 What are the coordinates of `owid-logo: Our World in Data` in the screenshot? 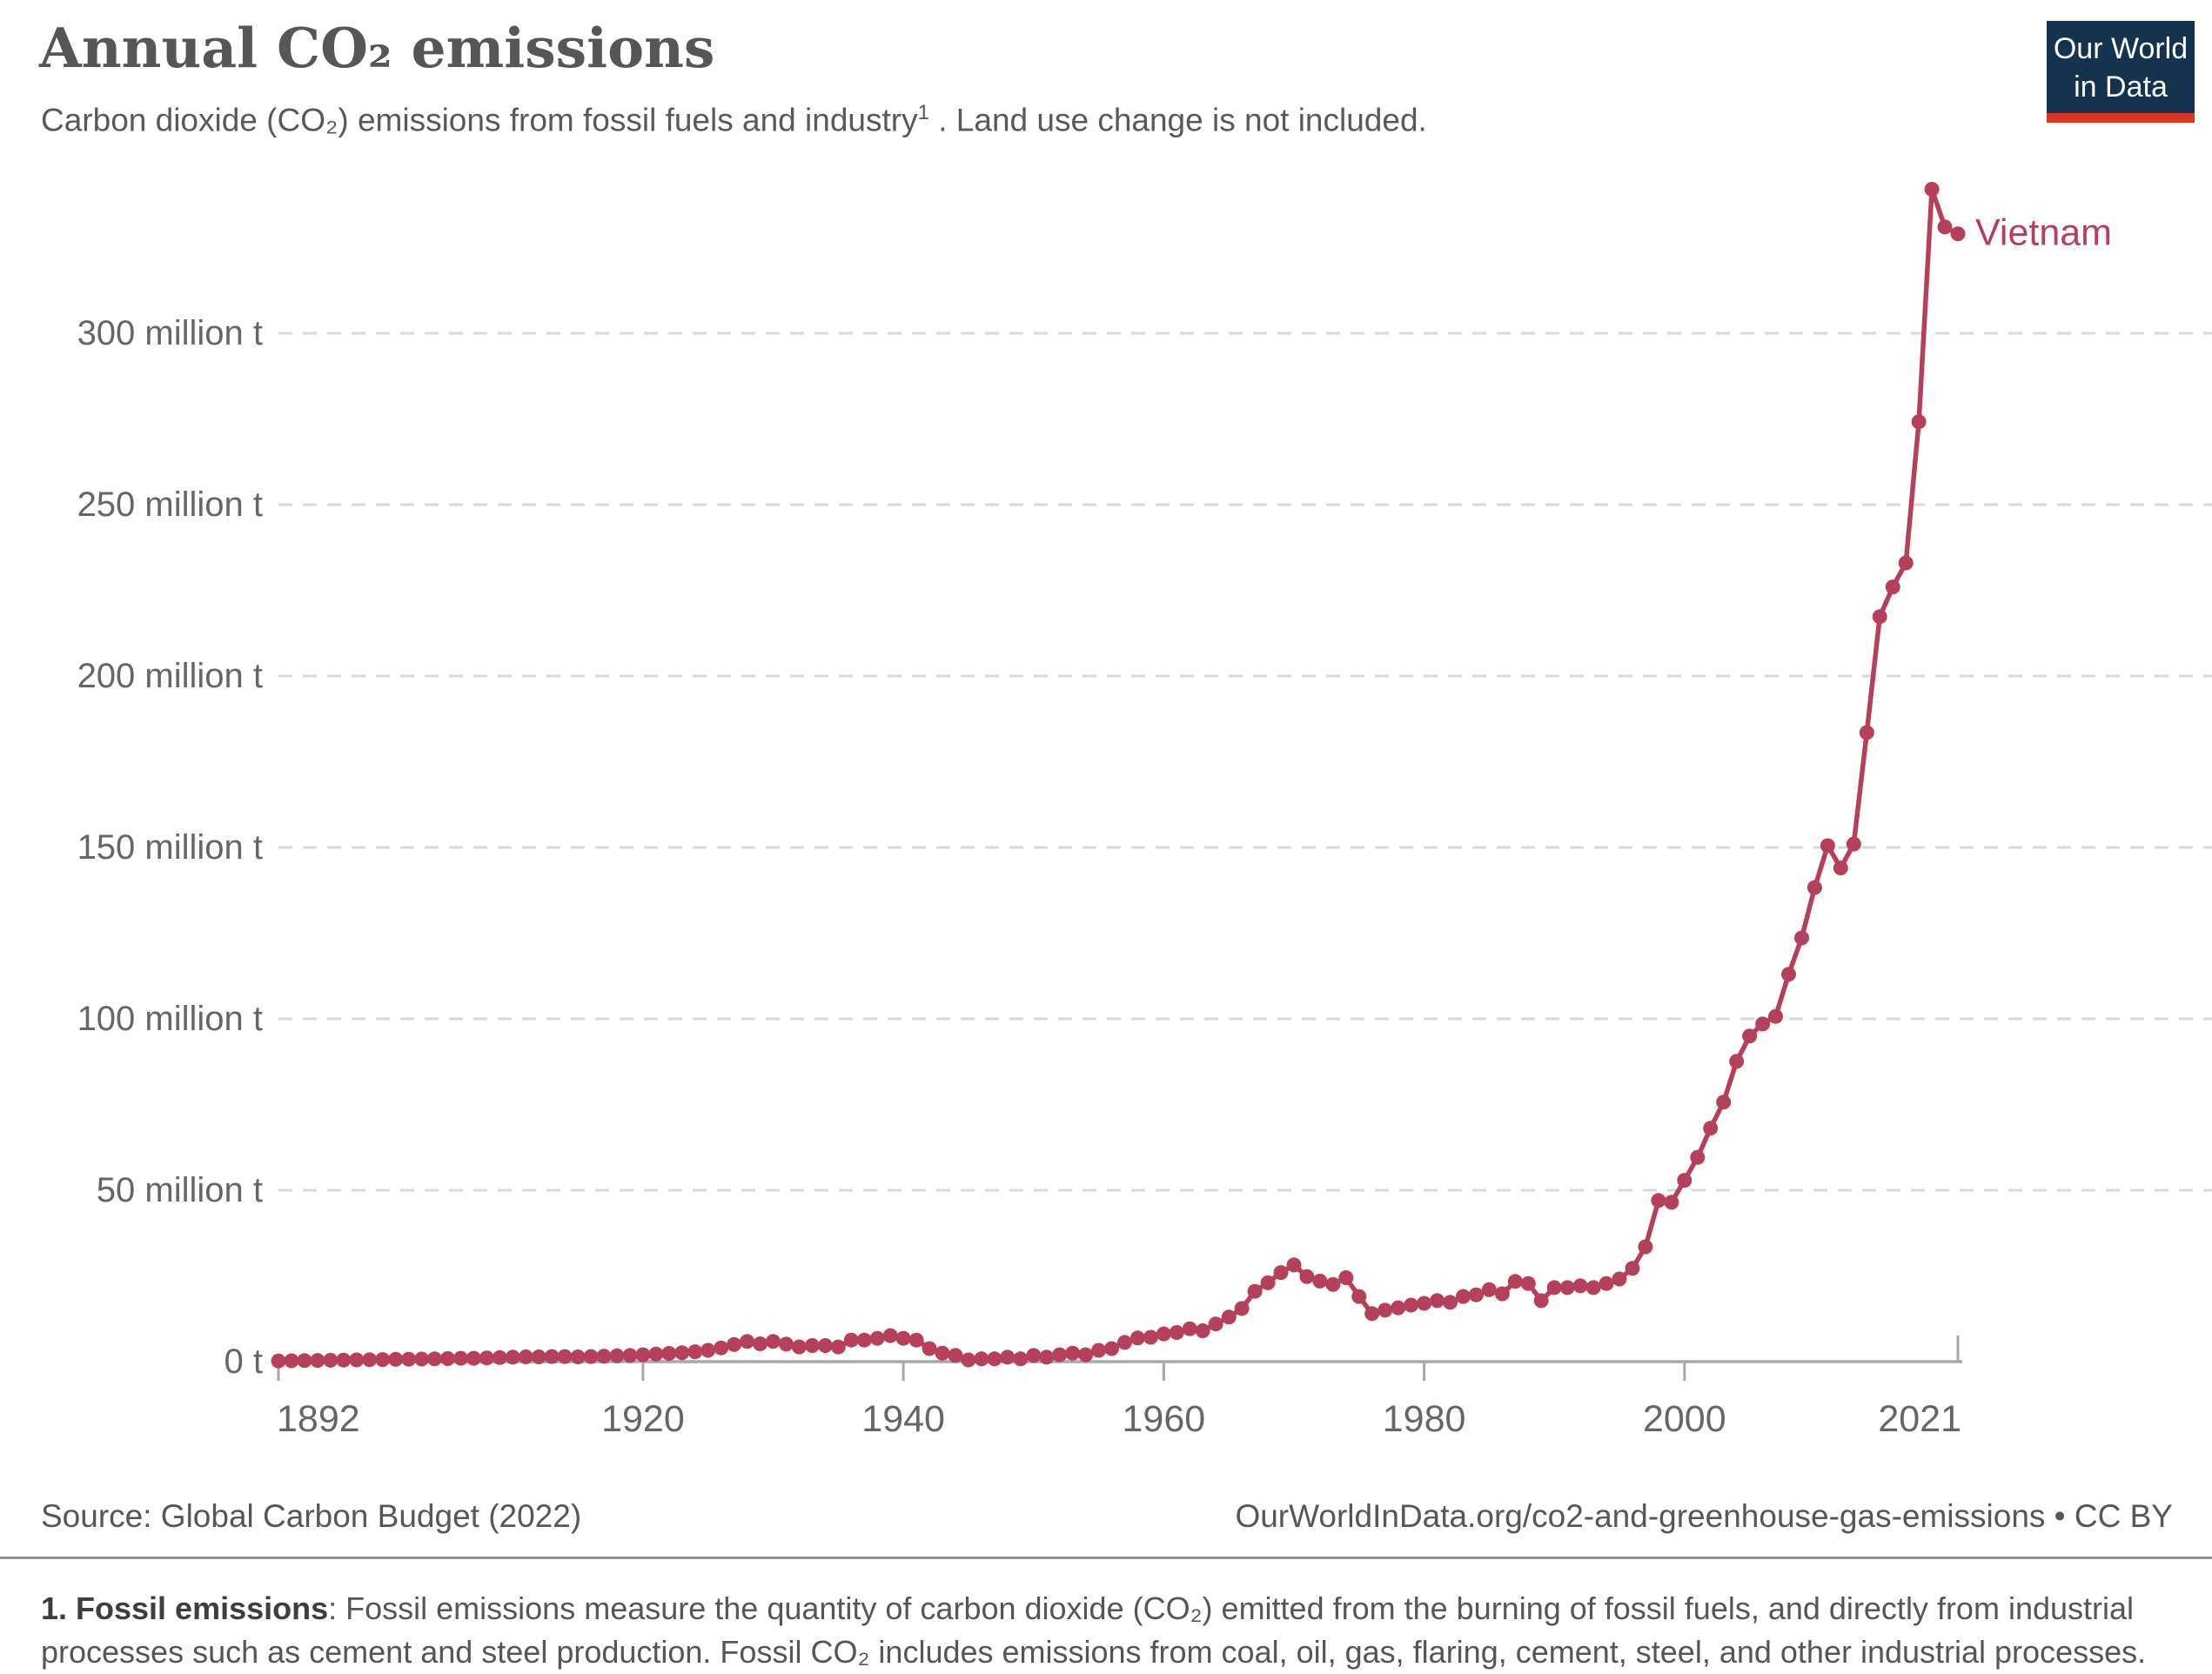 It's located at (2121, 72).